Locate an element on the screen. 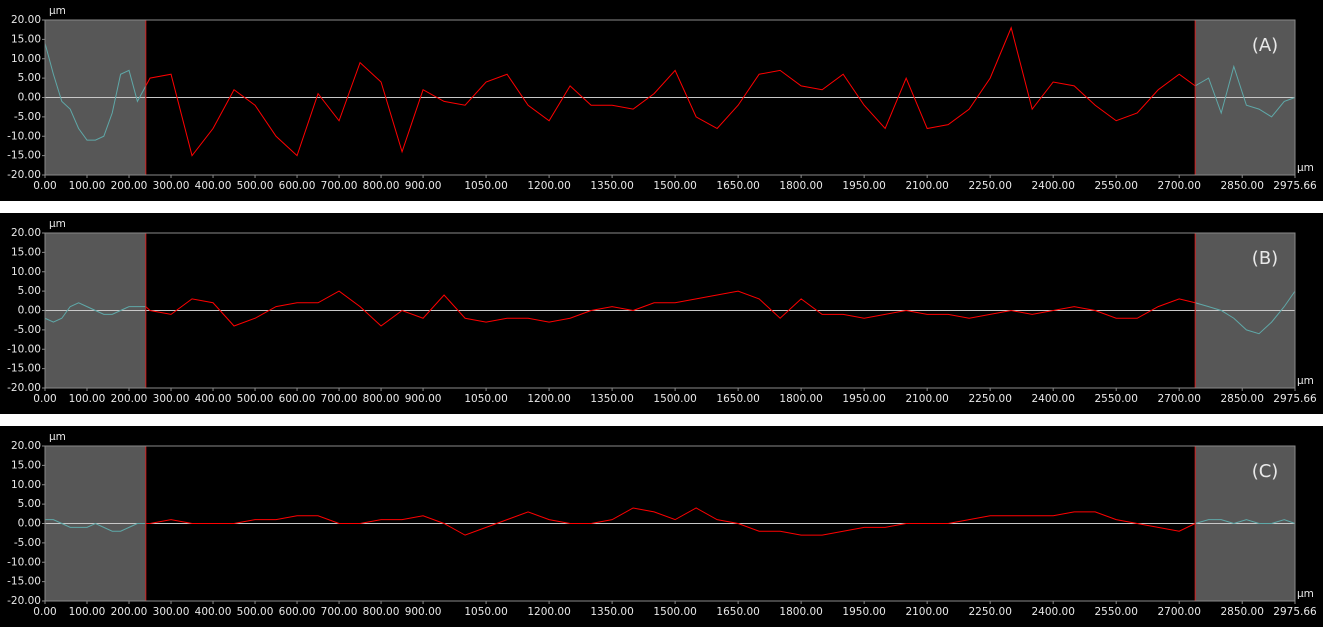  panel-annotation: (A) is located at coordinates (1265, 45).